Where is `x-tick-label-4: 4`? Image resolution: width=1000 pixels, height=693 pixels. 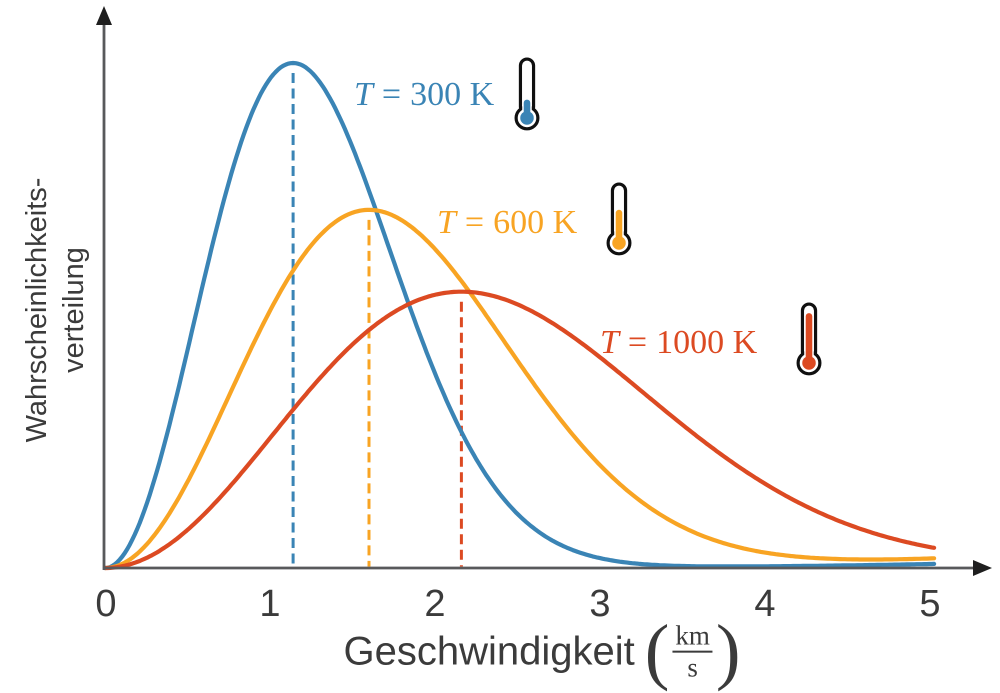
x-tick-label-4: 4 is located at coordinates (765, 604).